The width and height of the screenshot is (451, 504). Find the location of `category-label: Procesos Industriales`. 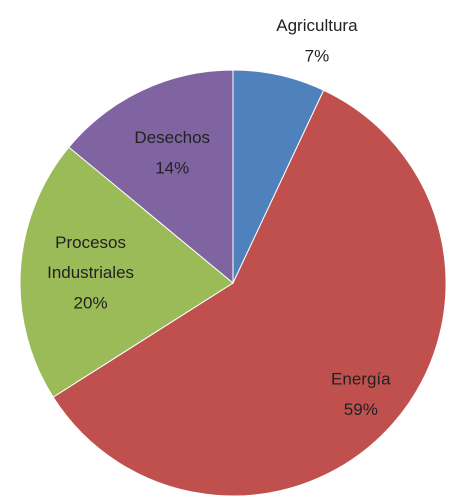

category-label: Procesos Industriales is located at coordinates (90, 258).